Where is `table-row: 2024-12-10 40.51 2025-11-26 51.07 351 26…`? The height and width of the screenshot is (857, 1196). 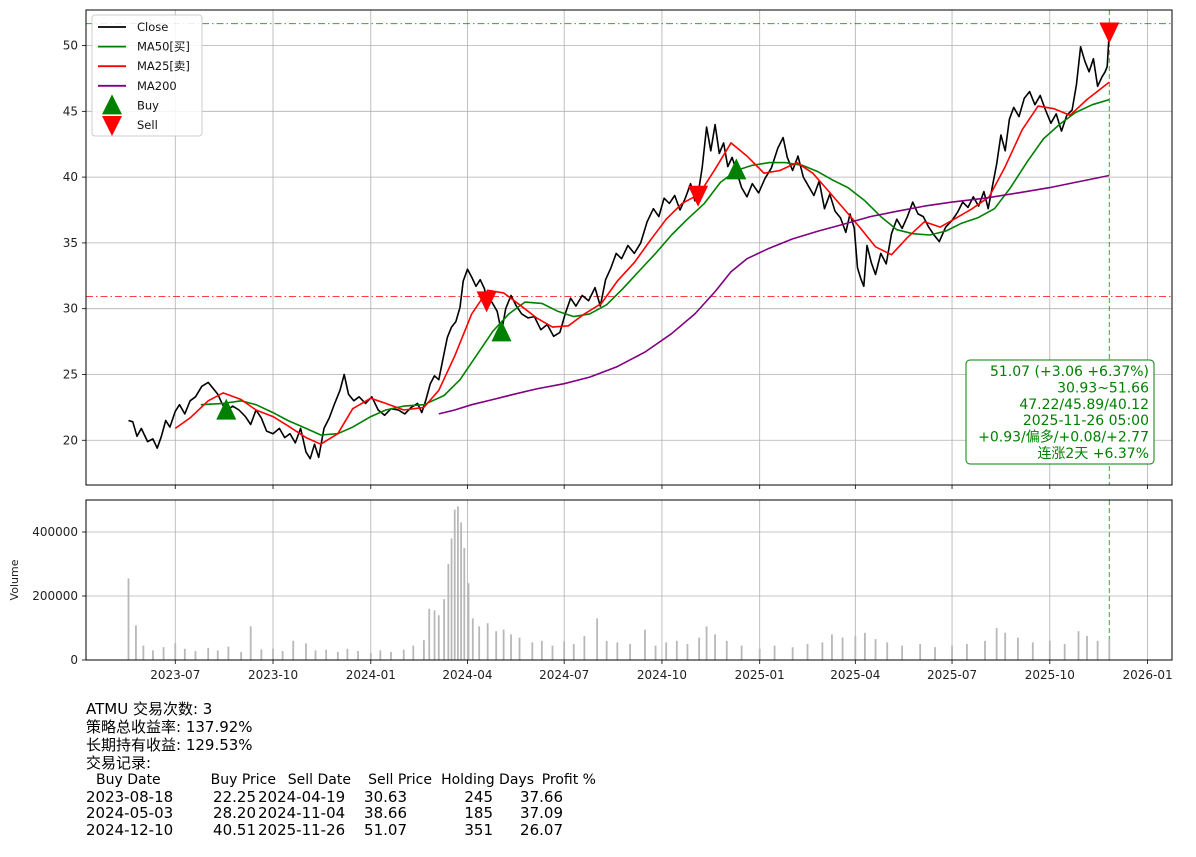
table-row: 2024-12-10 40.51 2025-11-26 51.07 351 26… is located at coordinates (396, 829).